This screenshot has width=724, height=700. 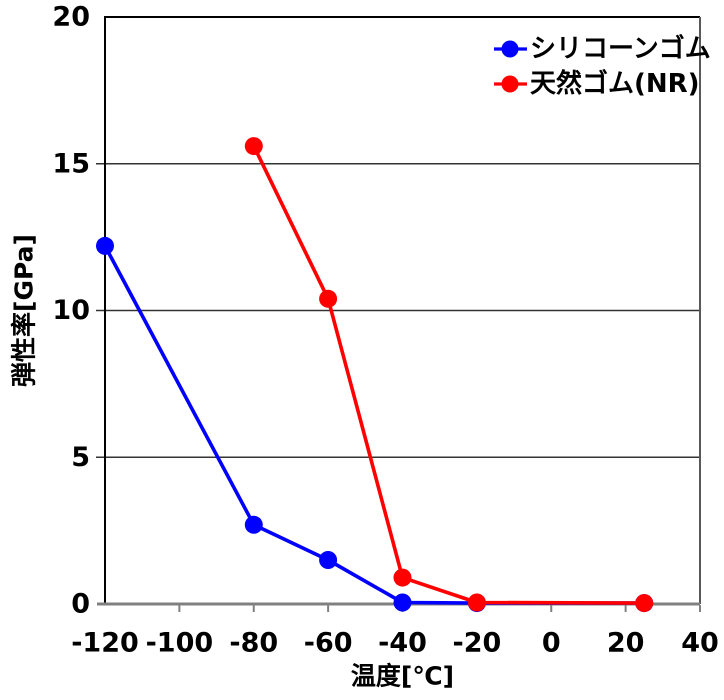 I want to click on x-tick-label: -60, so click(x=328, y=643).